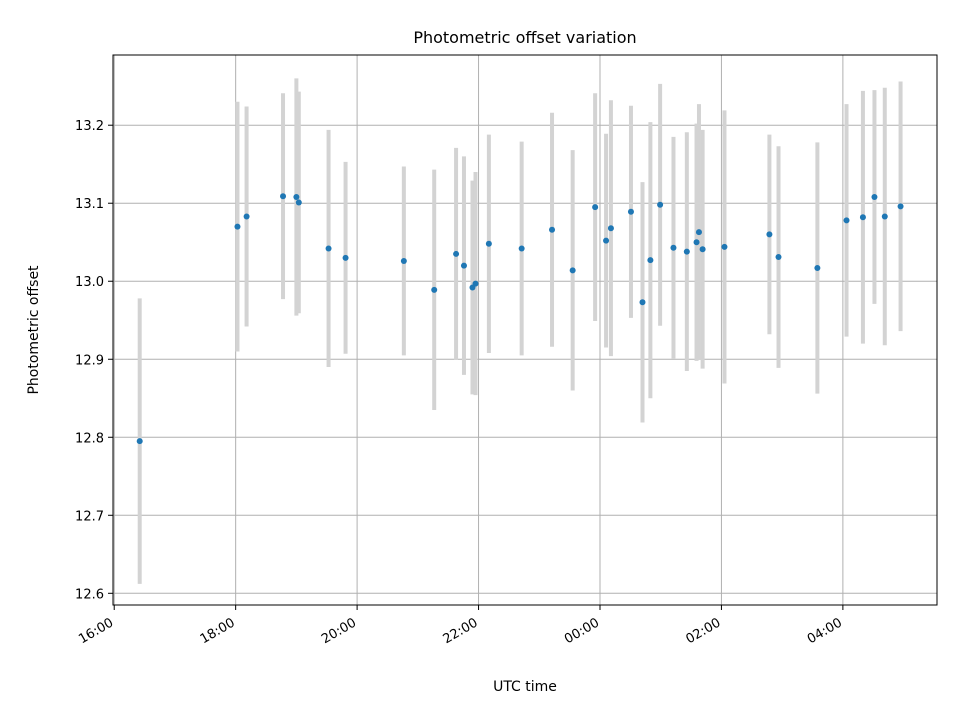  Describe the element at coordinates (96, 631) in the screenshot. I see `x-tick-label: 16:00` at that location.